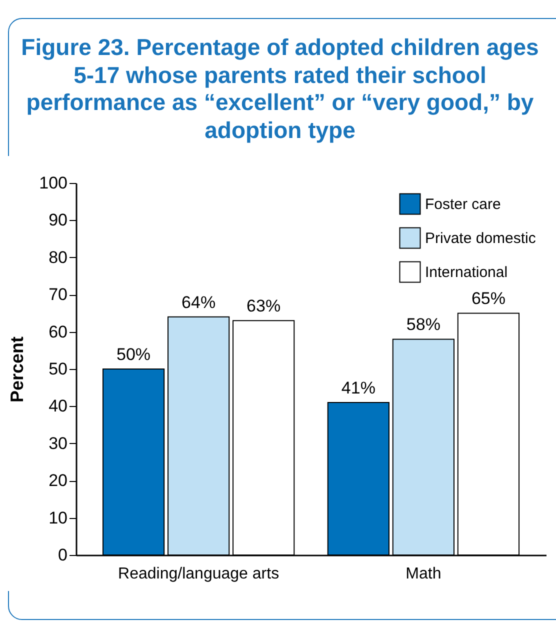 The image size is (556, 624). I want to click on y-tick-label: 0, so click(63, 555).